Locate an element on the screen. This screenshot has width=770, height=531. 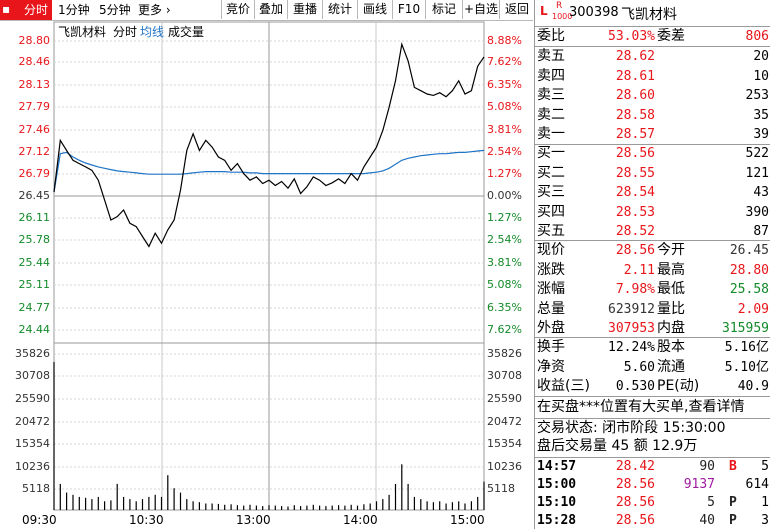
overlay-button-label: 叠加 is located at coordinates (270, 9).